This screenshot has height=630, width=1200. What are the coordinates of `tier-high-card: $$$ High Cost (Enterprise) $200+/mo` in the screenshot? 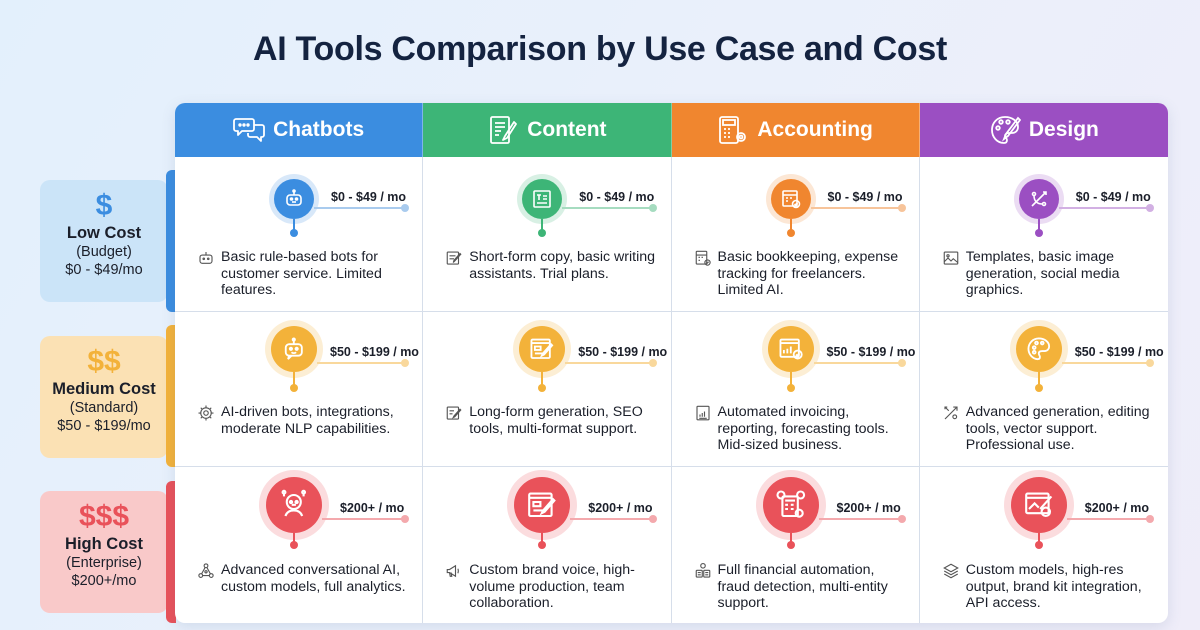 It's located at (104, 552).